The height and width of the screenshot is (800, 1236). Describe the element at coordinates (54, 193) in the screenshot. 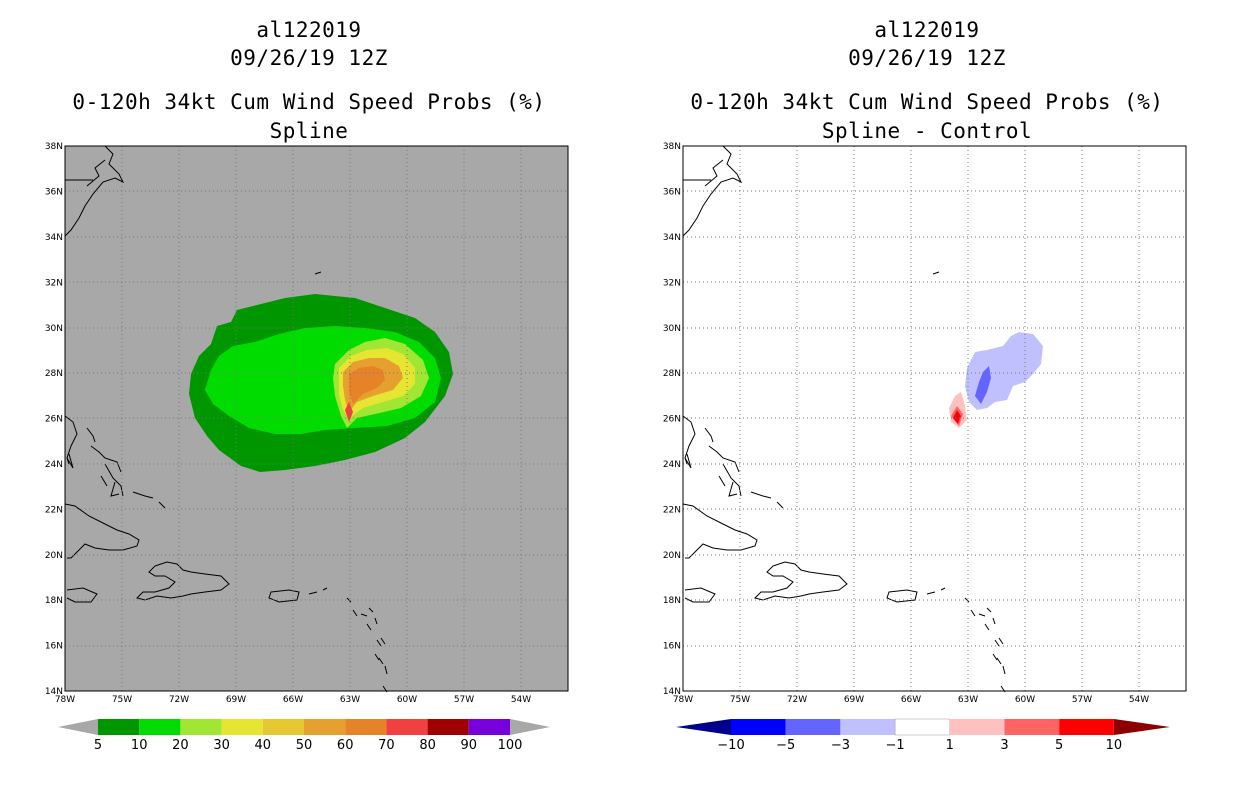

I see `left-lat-label: 36N` at that location.